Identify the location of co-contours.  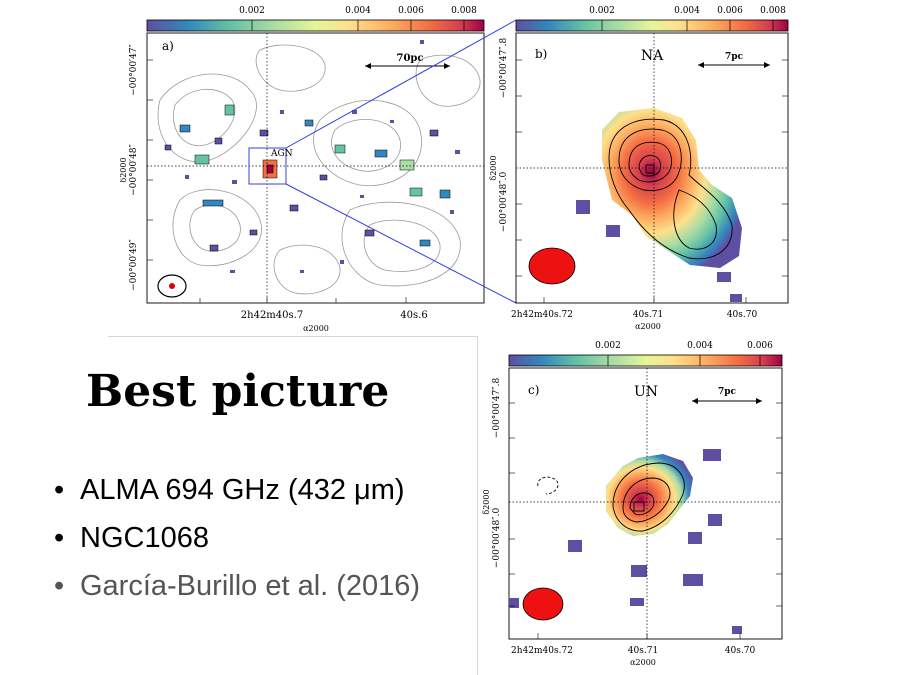
(319, 169).